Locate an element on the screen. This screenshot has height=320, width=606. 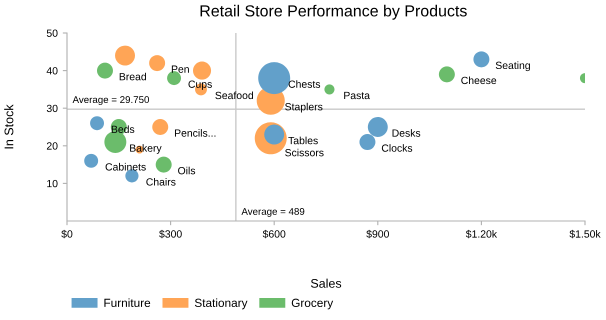
ref-line-label: Average = 29.750 is located at coordinates (111, 100).